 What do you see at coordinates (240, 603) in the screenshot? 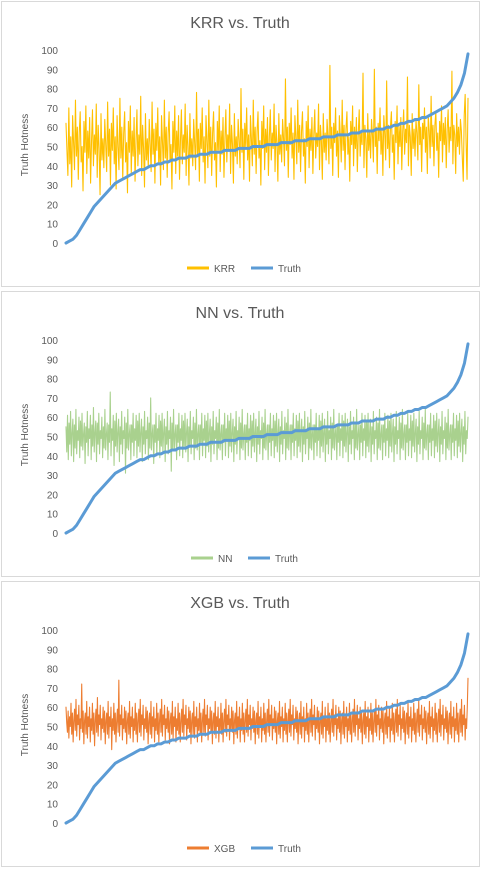
I see `chart-title: XGB vs. Truth` at bounding box center [240, 603].